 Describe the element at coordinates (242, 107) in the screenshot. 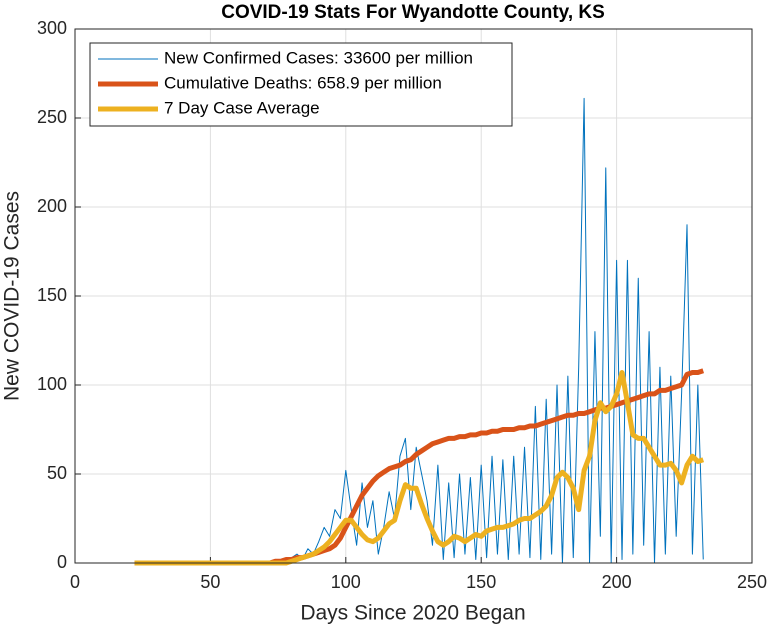

I see `legend-label: 7 Day Case Average` at that location.